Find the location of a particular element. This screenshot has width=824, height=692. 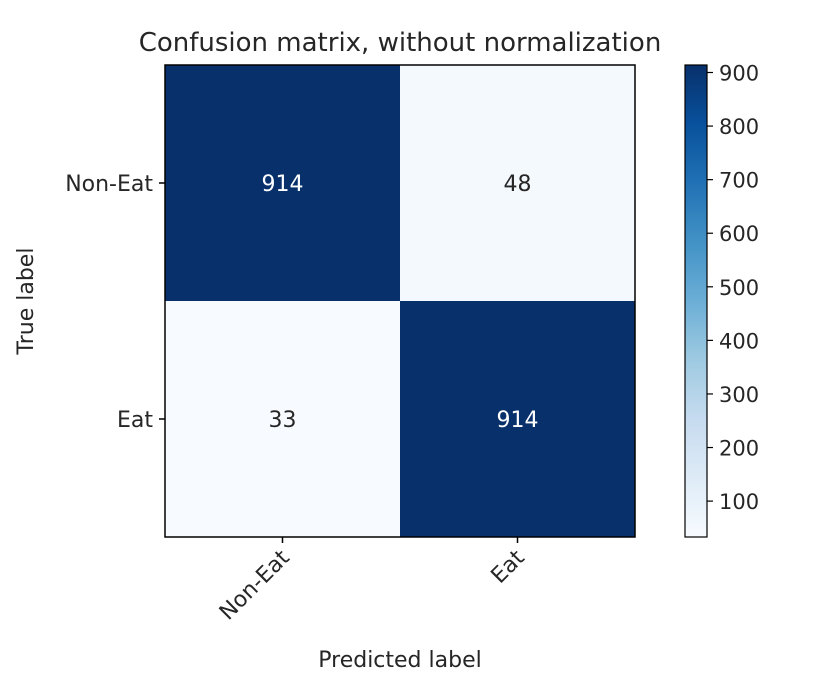

y-axis-label: True label is located at coordinates (26, 302).